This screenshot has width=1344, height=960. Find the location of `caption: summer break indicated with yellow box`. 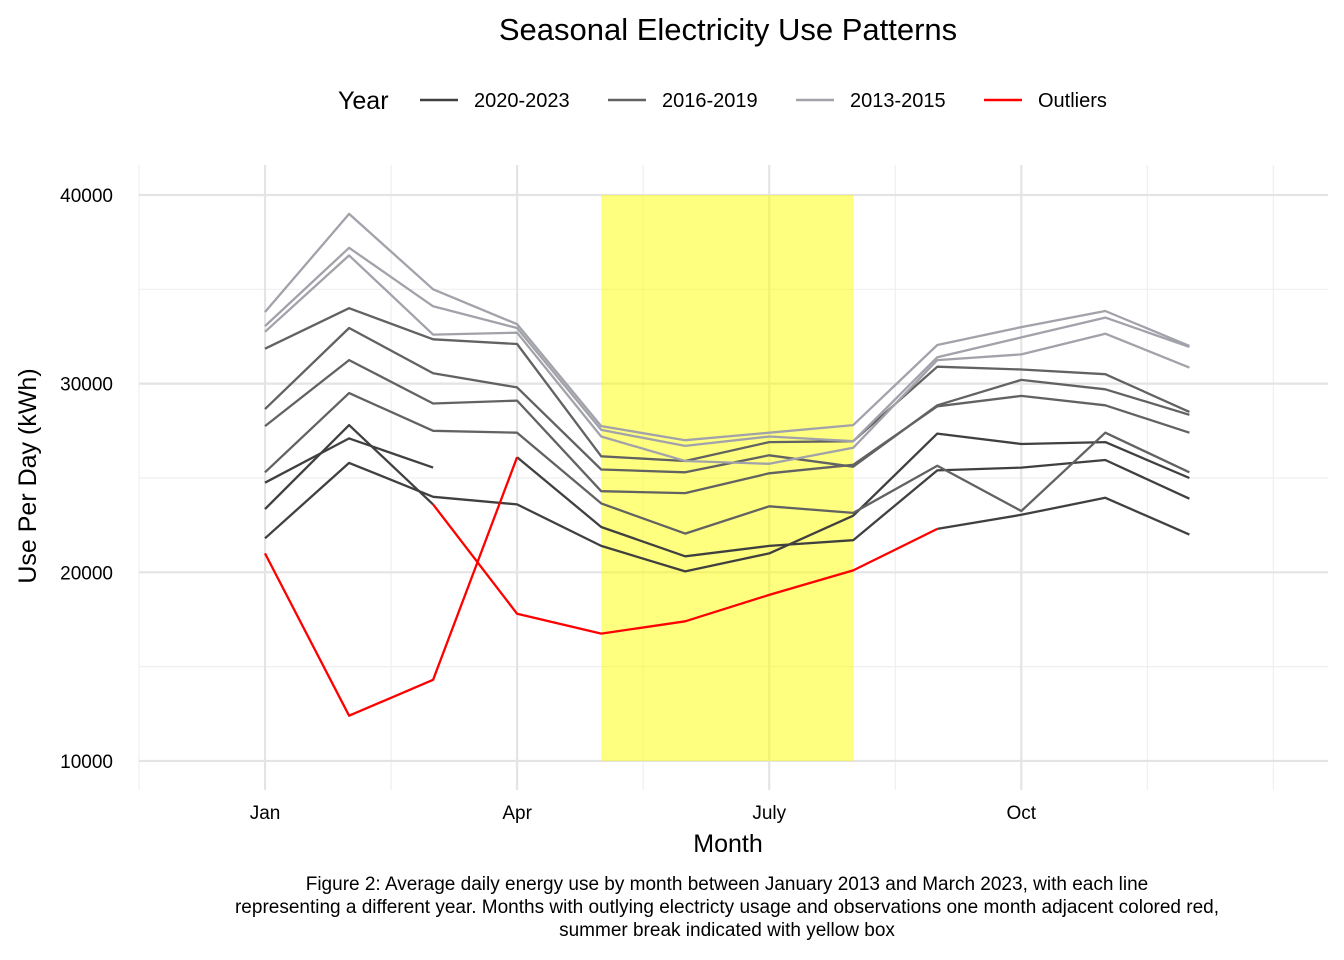

caption: summer break indicated with yellow box is located at coordinates (727, 930).